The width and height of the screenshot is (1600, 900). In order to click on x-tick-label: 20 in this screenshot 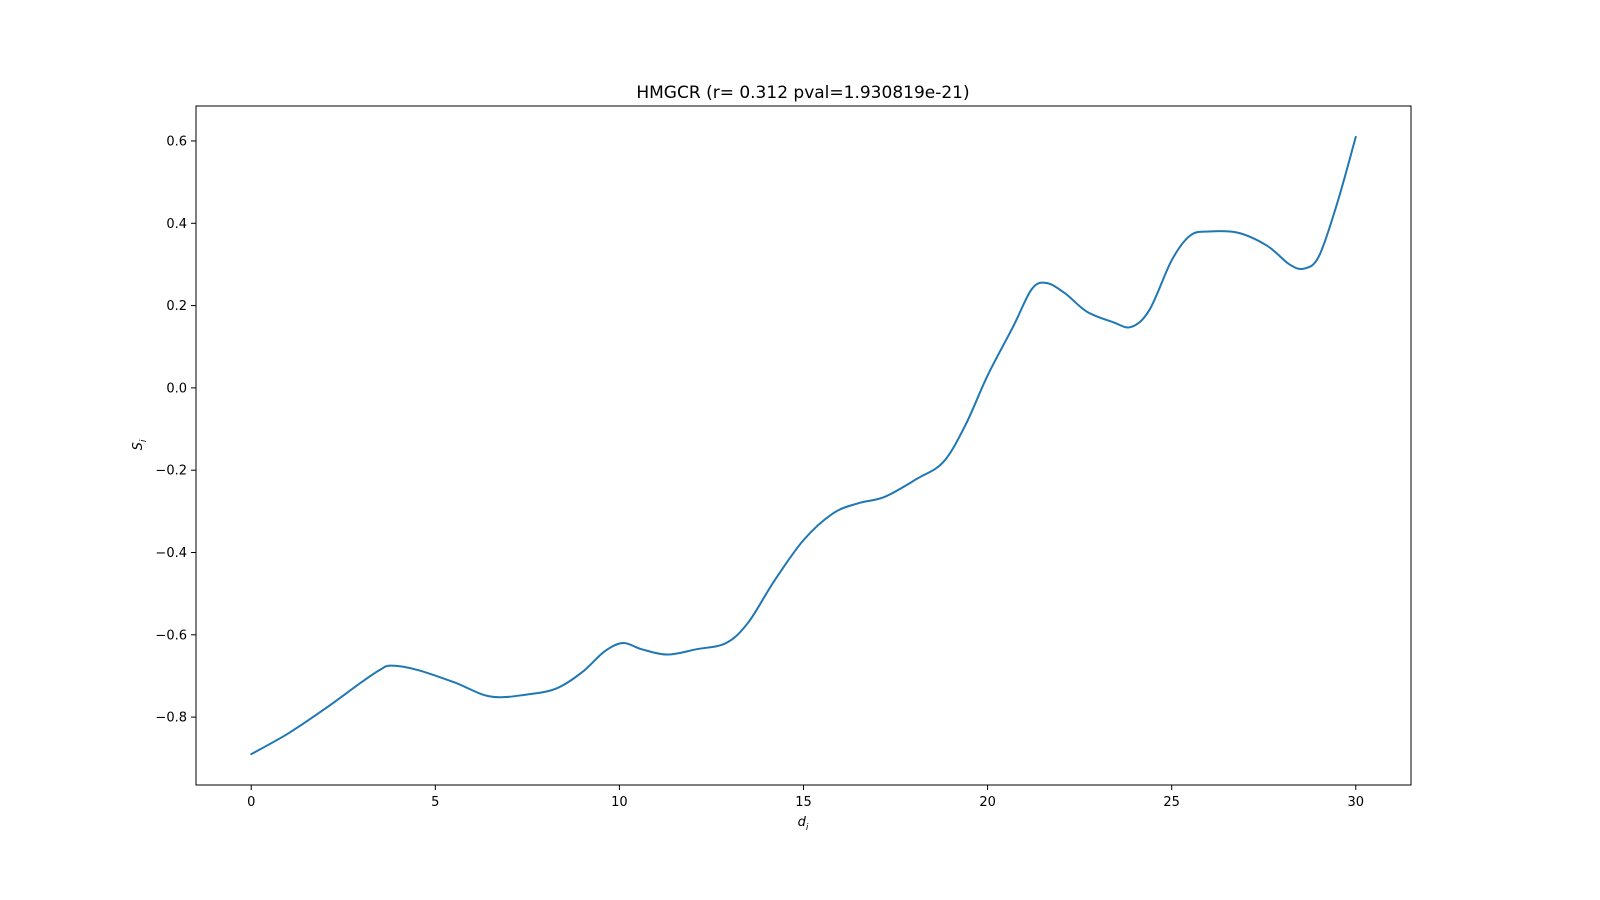, I will do `click(987, 802)`.